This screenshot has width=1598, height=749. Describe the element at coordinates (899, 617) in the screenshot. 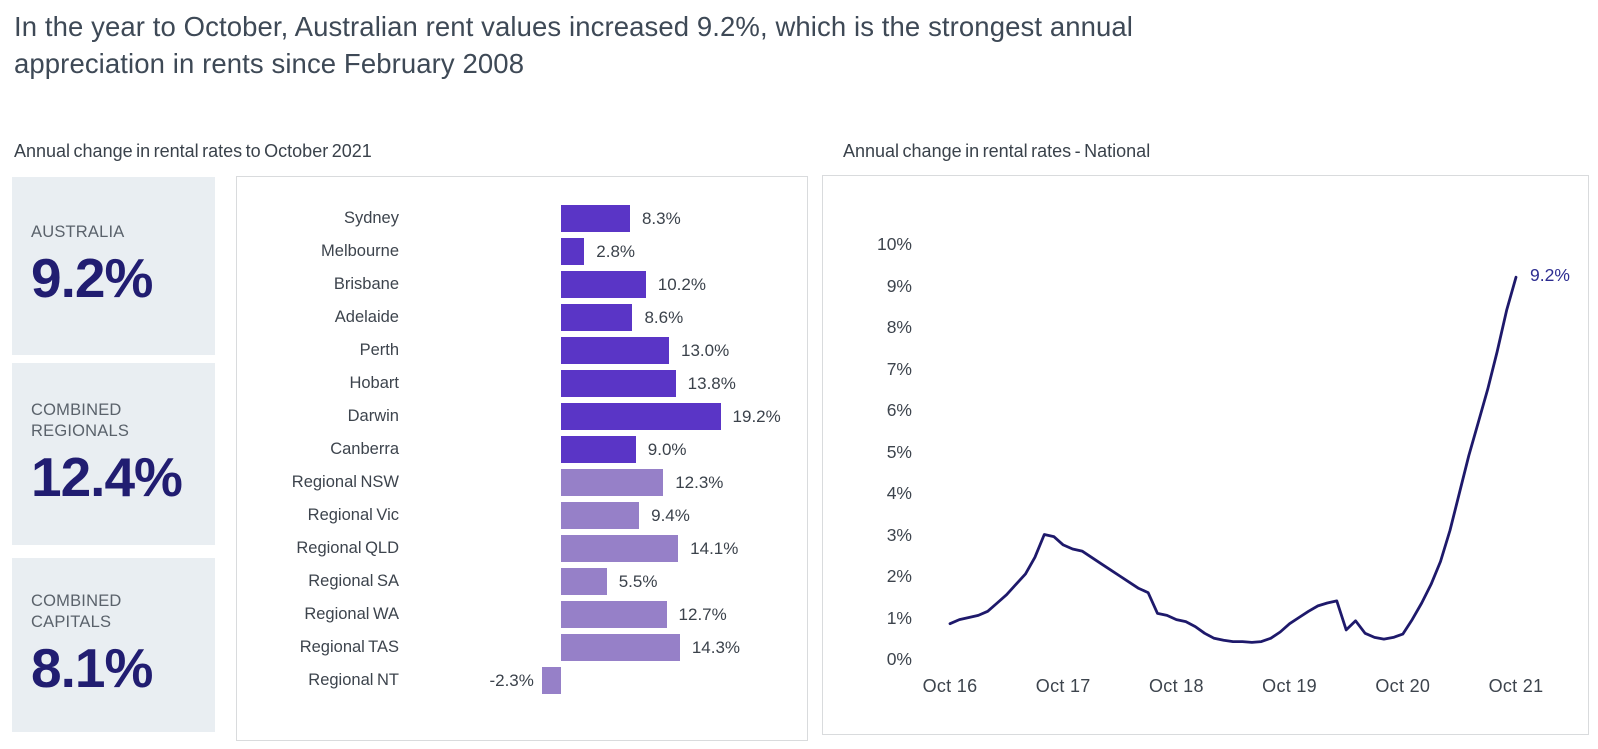

I see `y-axis-tick-label: 1%` at that location.